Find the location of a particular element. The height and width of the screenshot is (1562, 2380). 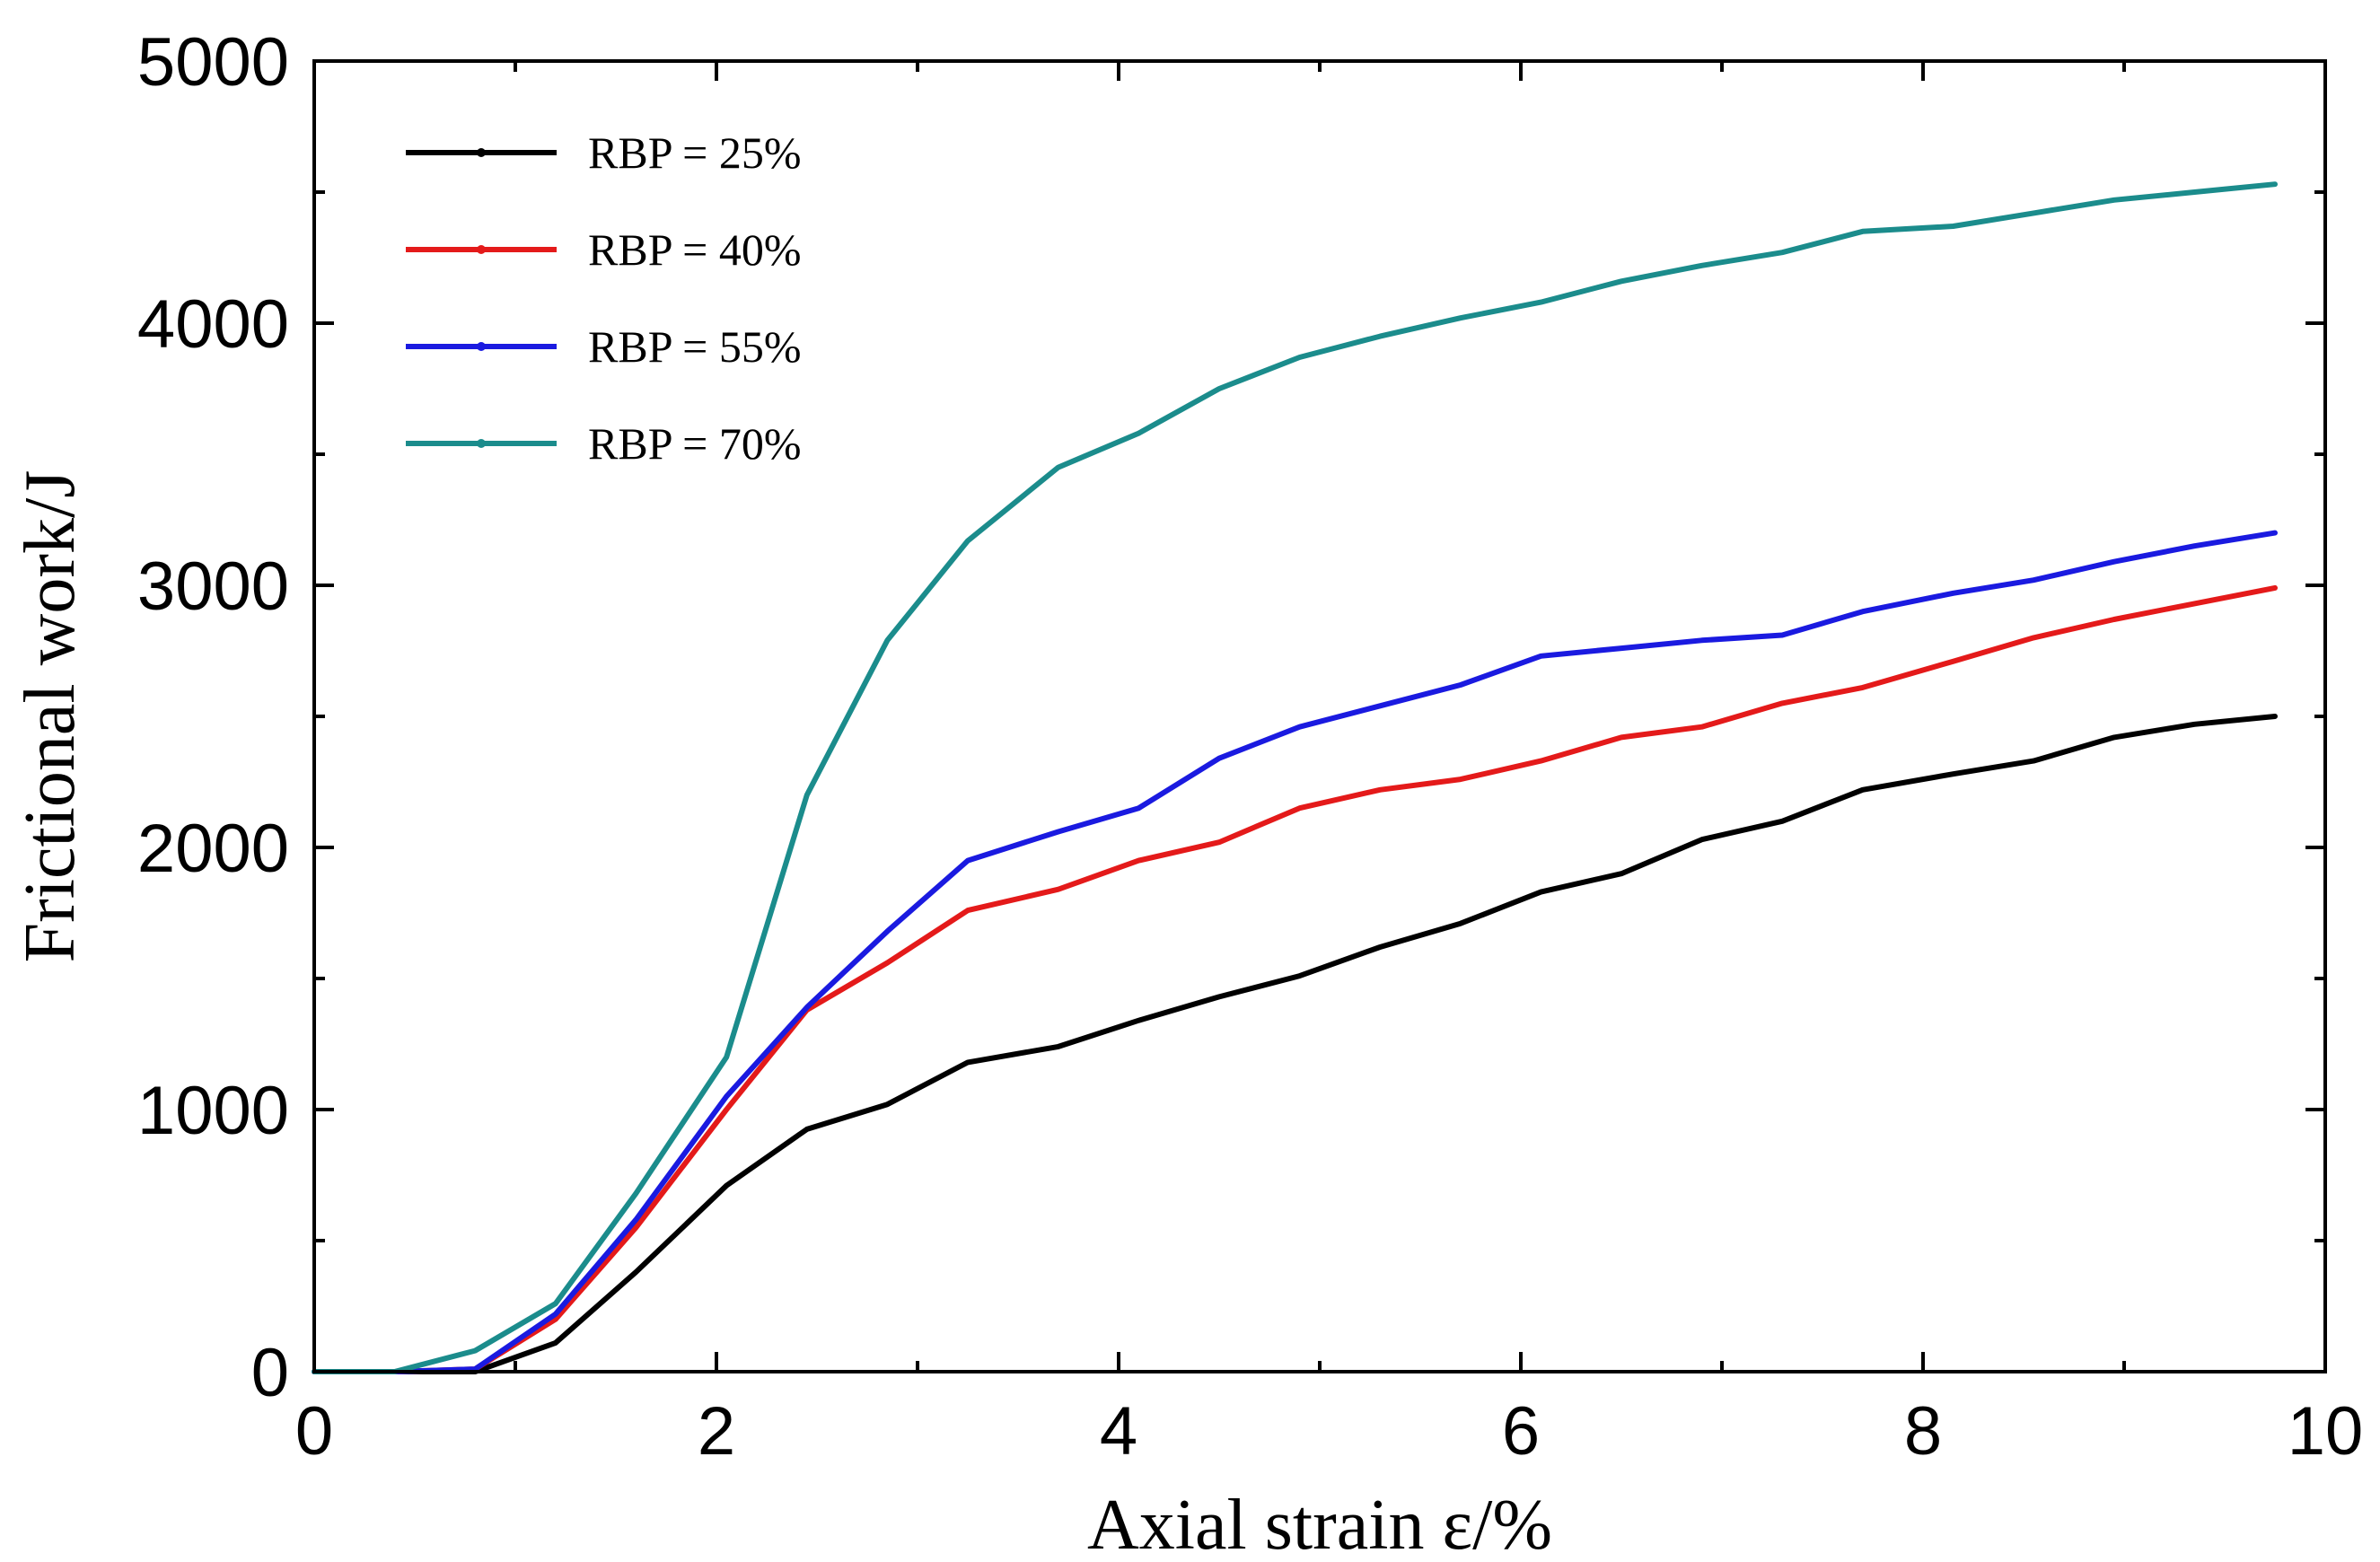

x-tick-label: 10 is located at coordinates (2326, 1431).